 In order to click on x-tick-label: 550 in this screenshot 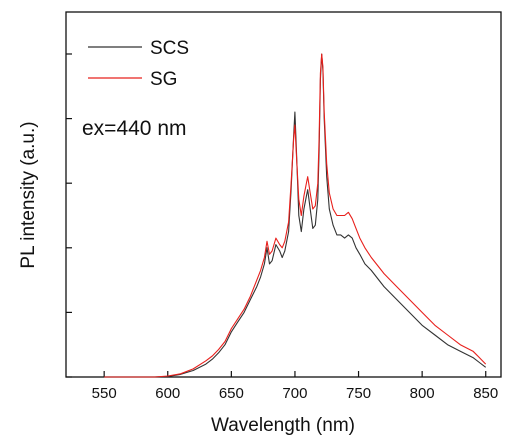, I will do `click(104, 393)`.